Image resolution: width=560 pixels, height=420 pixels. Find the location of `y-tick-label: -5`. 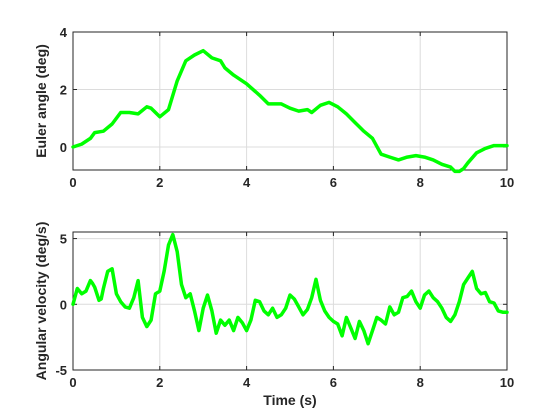

y-tick-label: -5 is located at coordinates (61, 370).